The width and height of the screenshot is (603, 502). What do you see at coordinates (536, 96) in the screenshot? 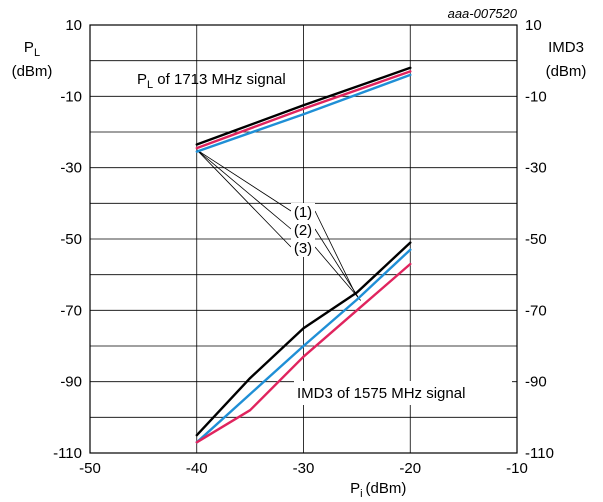
I see `y-tick-label-right: -10` at bounding box center [536, 96].